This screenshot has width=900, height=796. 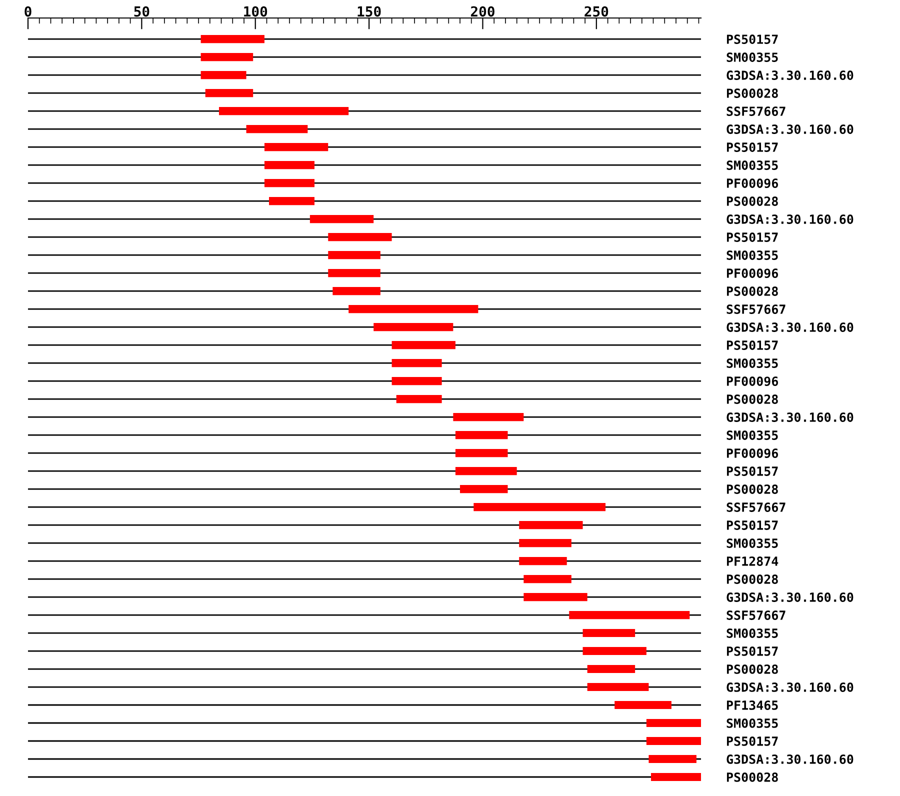 I want to click on y-tick-label: PF13465, so click(x=752, y=705).